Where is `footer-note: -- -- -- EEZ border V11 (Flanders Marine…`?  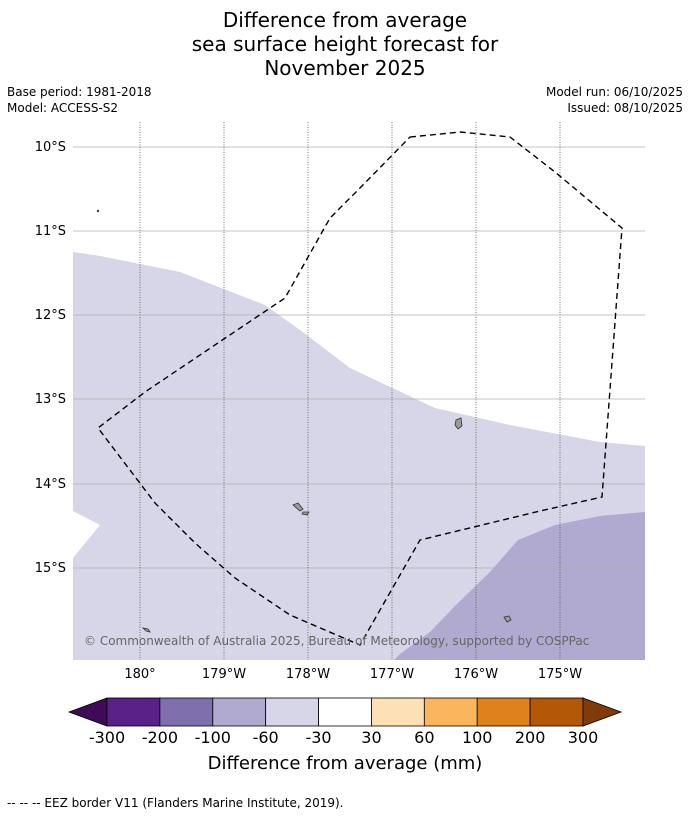
footer-note: -- -- -- EEZ border V11 (Flanders Marine… is located at coordinates (175, 803).